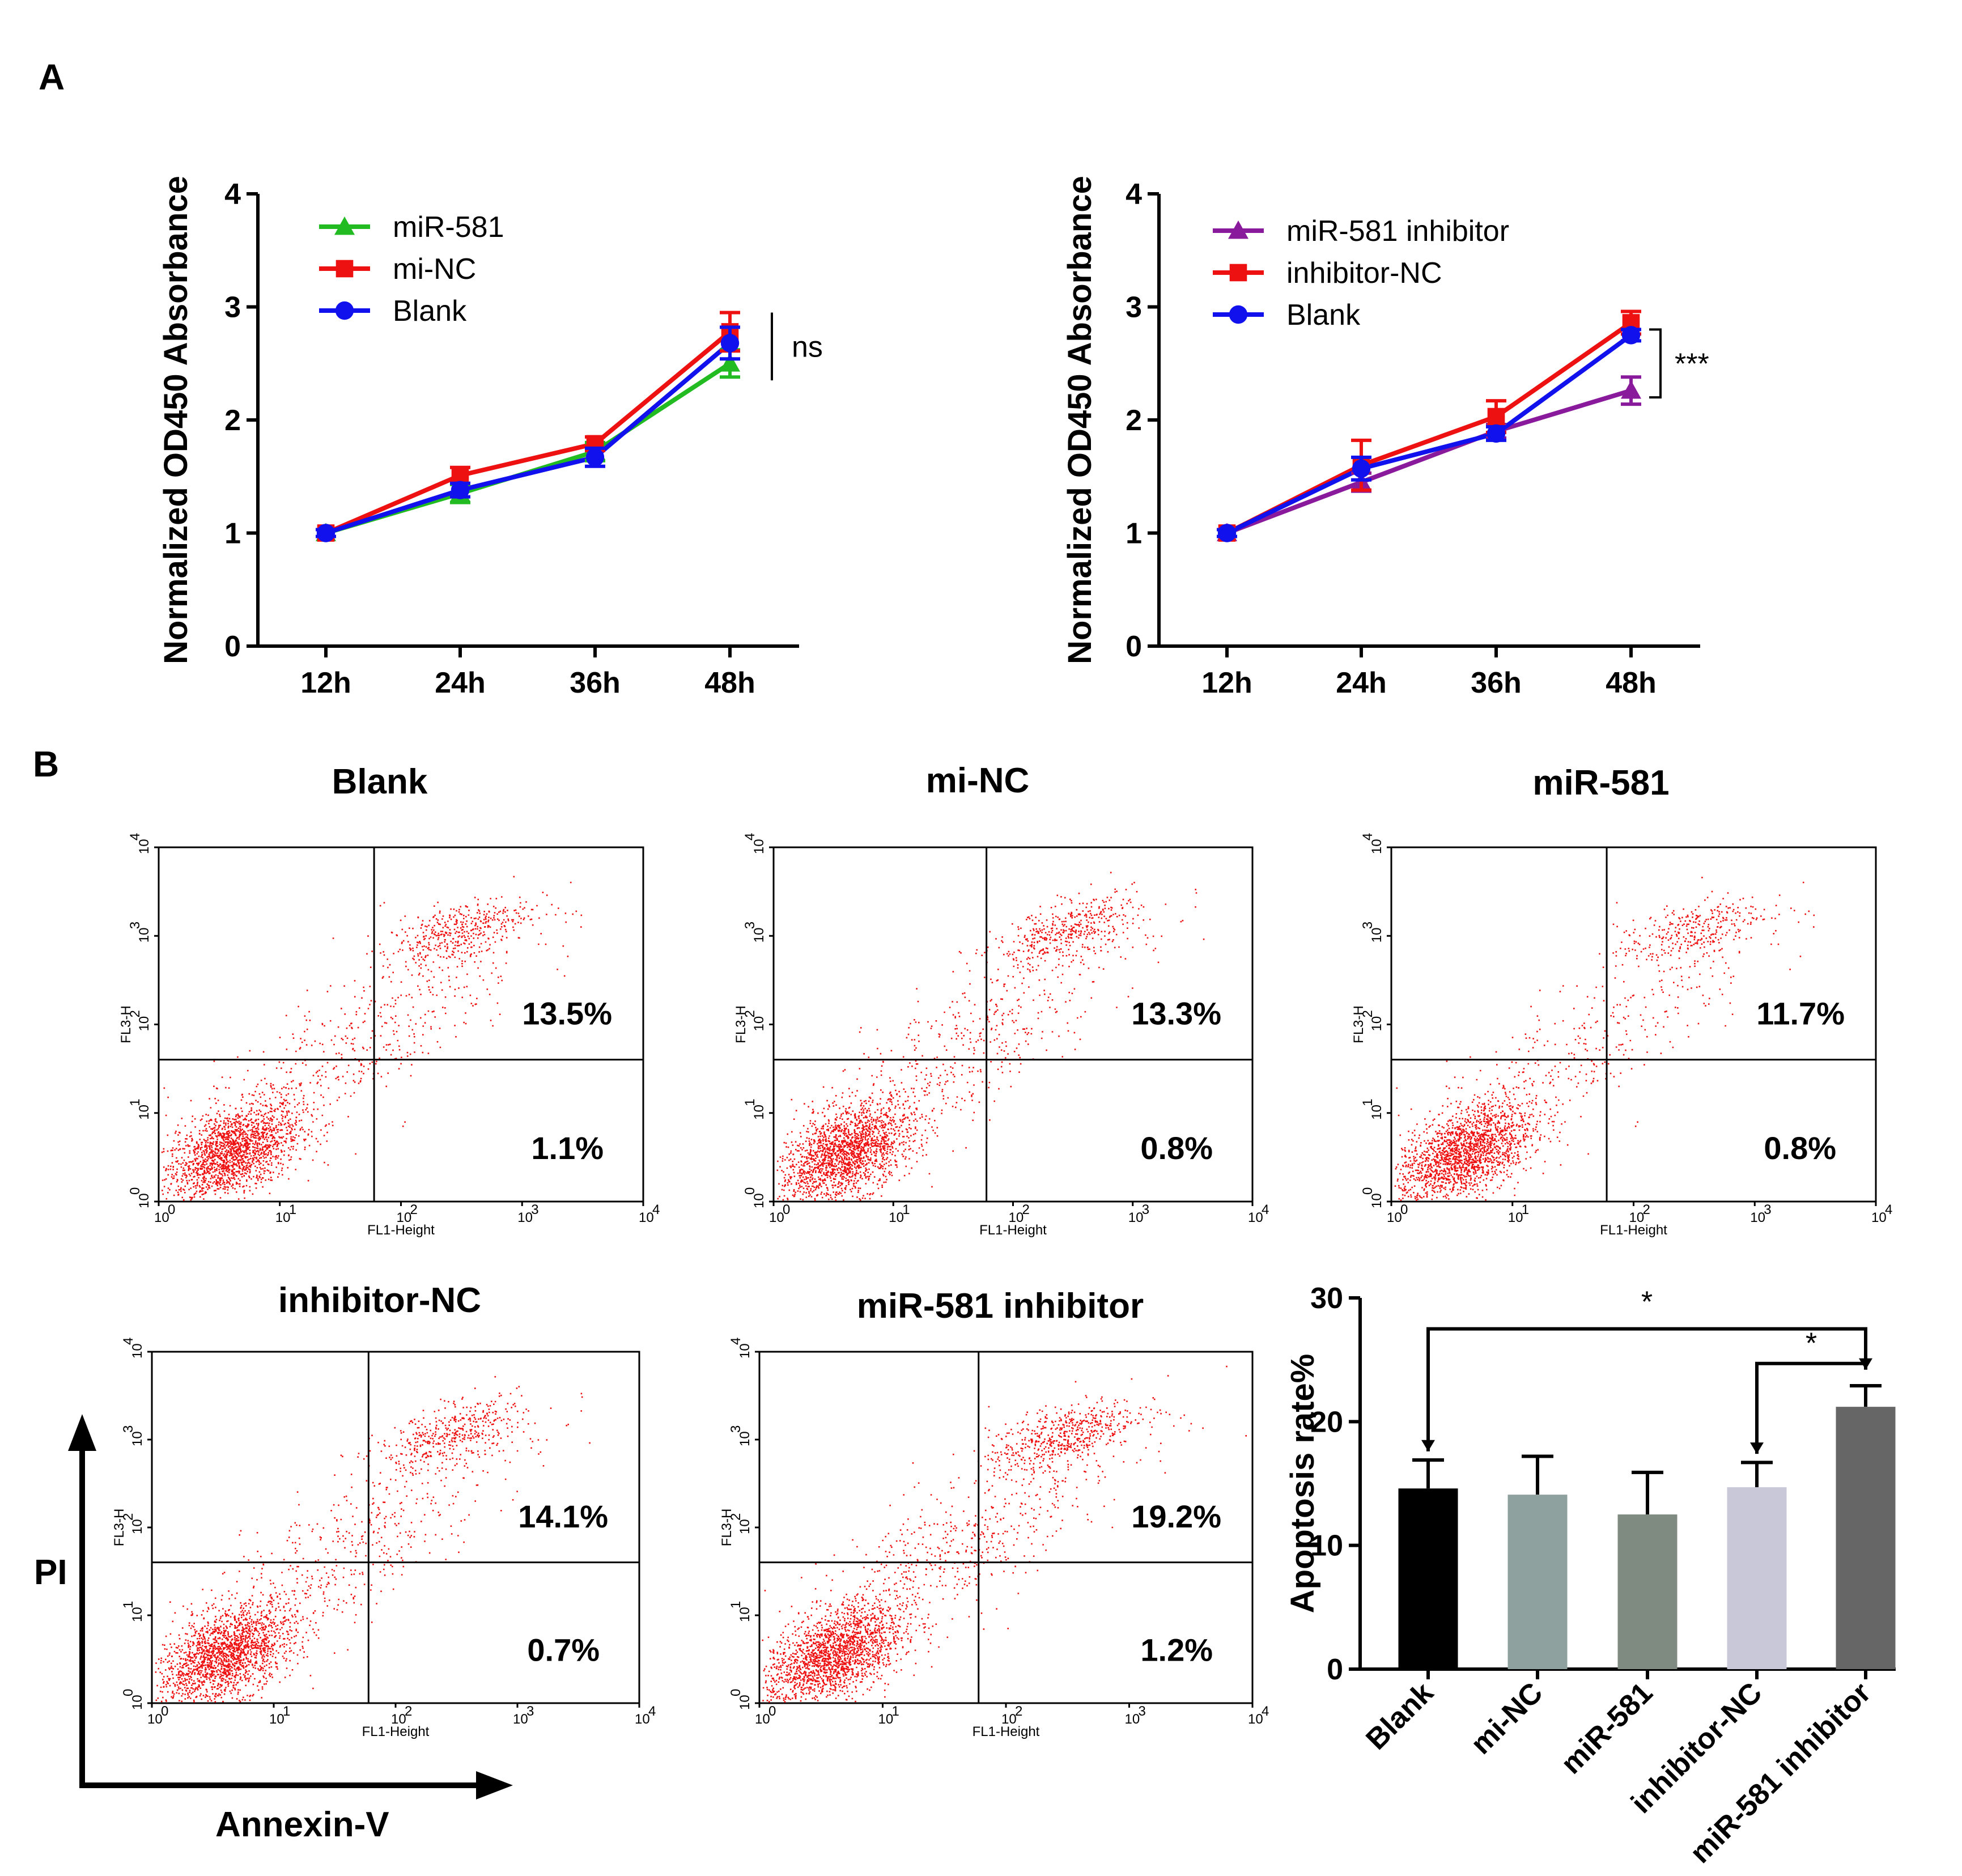  Describe the element at coordinates (430, 311) in the screenshot. I see `legend-label: Blank` at that location.